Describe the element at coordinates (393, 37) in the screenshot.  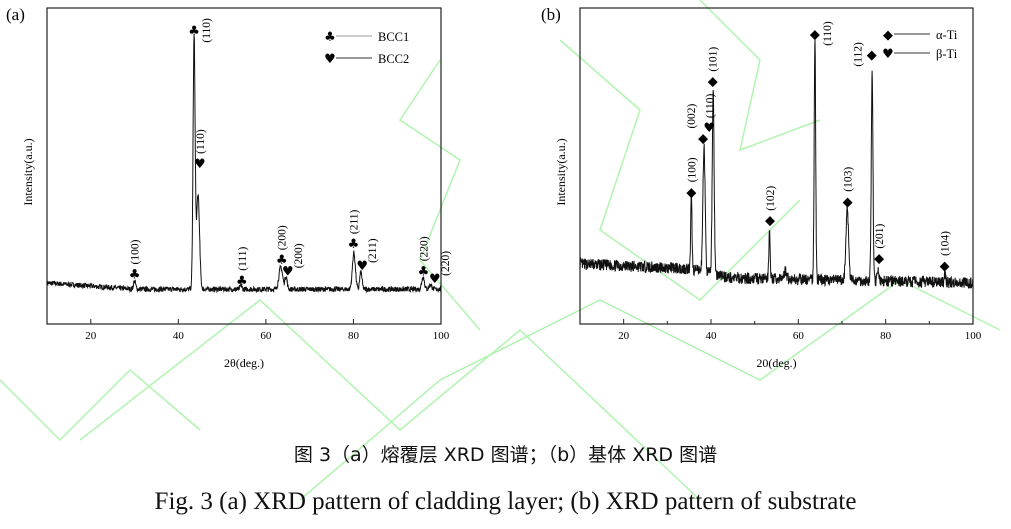
I see `legend-label: BCC1` at that location.